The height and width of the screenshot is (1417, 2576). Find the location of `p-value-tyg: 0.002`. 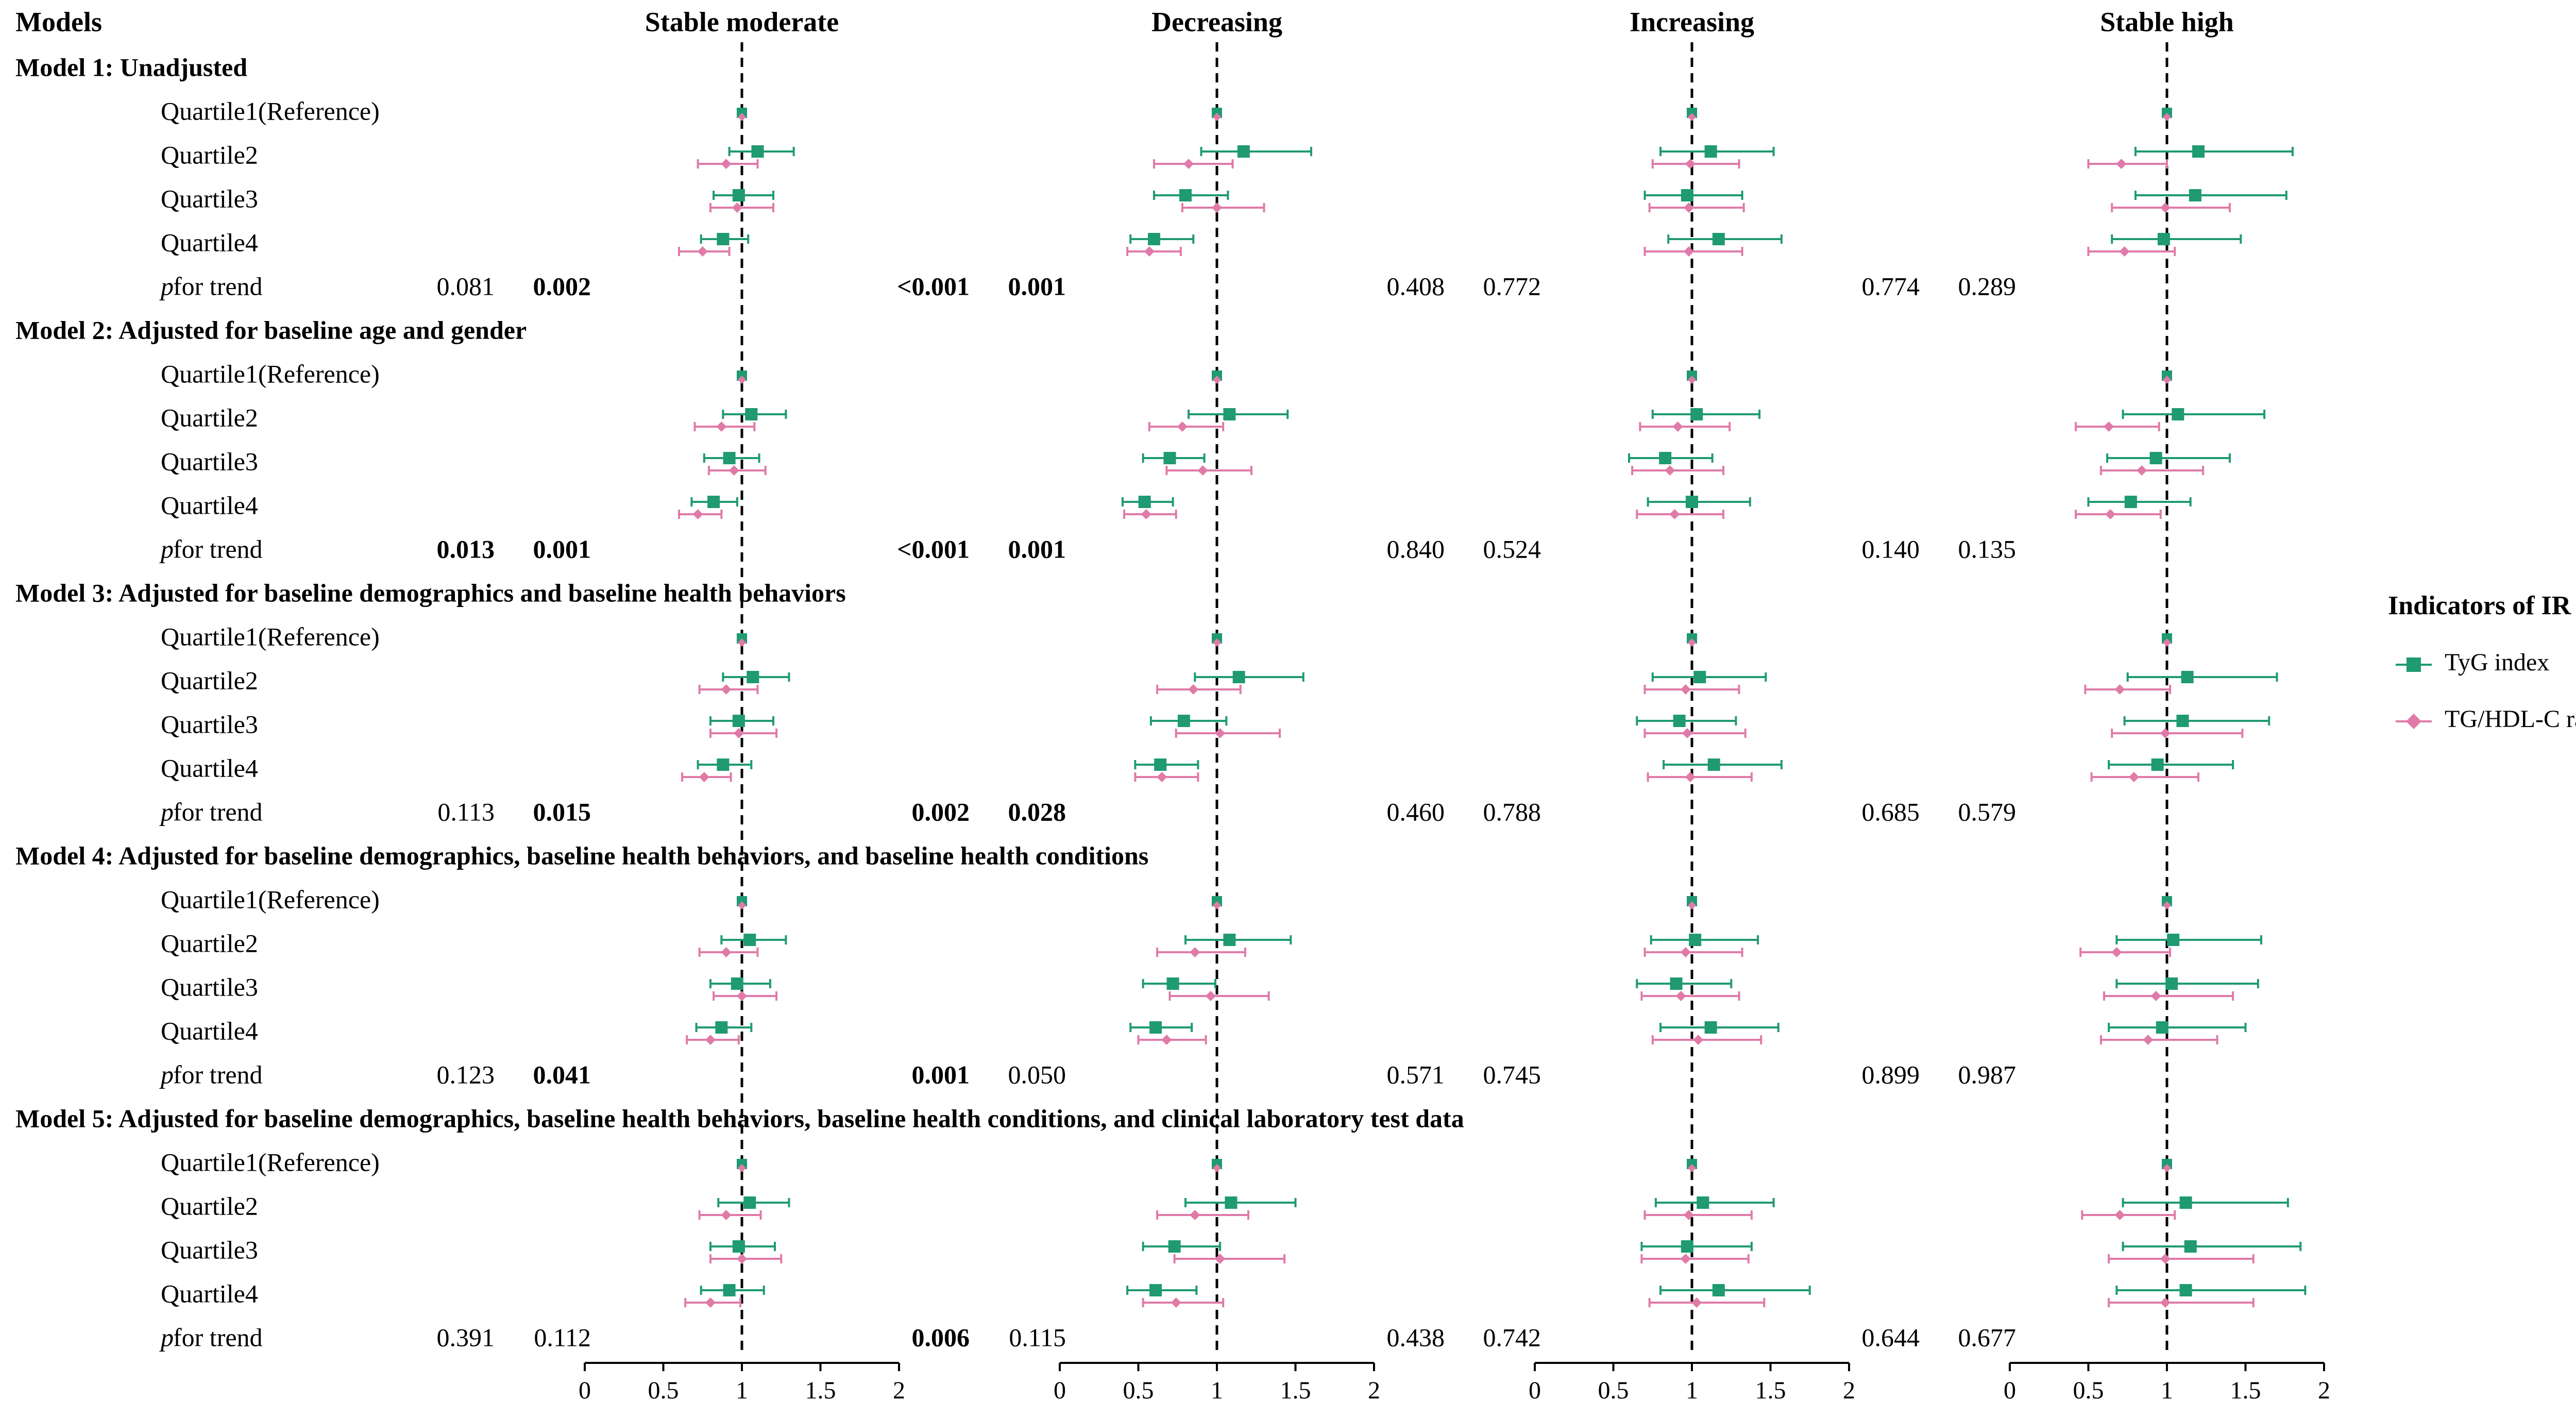

p-value-tyg: 0.002 is located at coordinates (941, 812).